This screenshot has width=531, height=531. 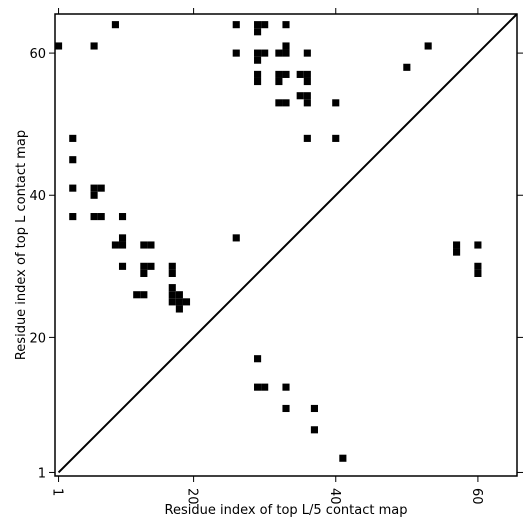 I want to click on x-tick-label: 40, so click(x=334, y=496).